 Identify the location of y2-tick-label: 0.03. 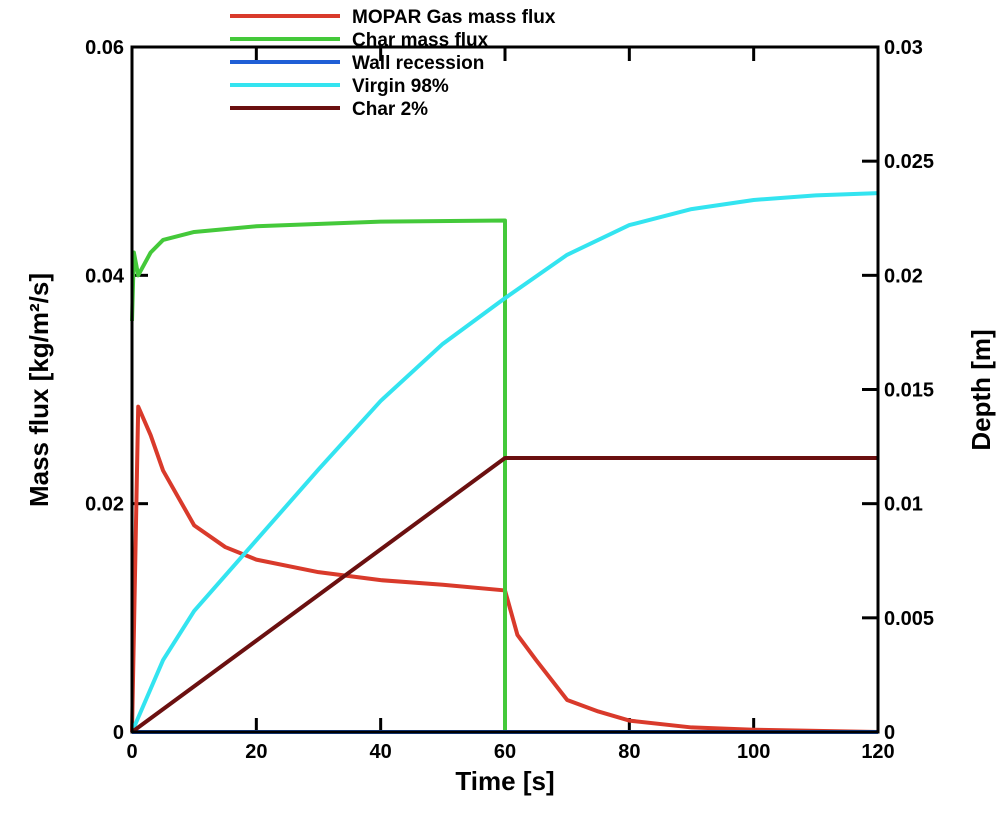
(903, 48).